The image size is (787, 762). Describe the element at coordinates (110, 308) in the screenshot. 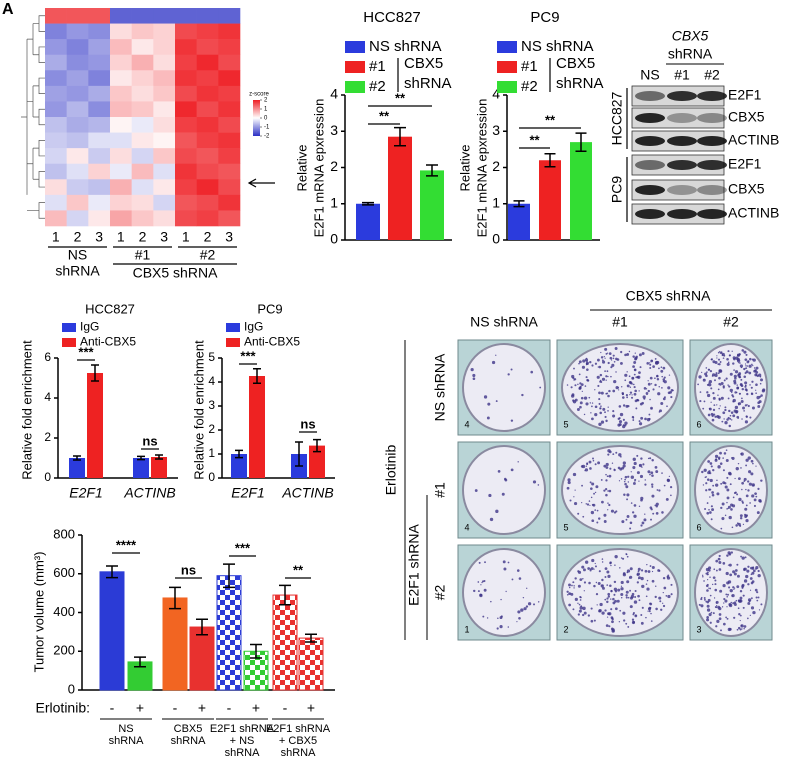

I see `chart-title: HCC827` at that location.